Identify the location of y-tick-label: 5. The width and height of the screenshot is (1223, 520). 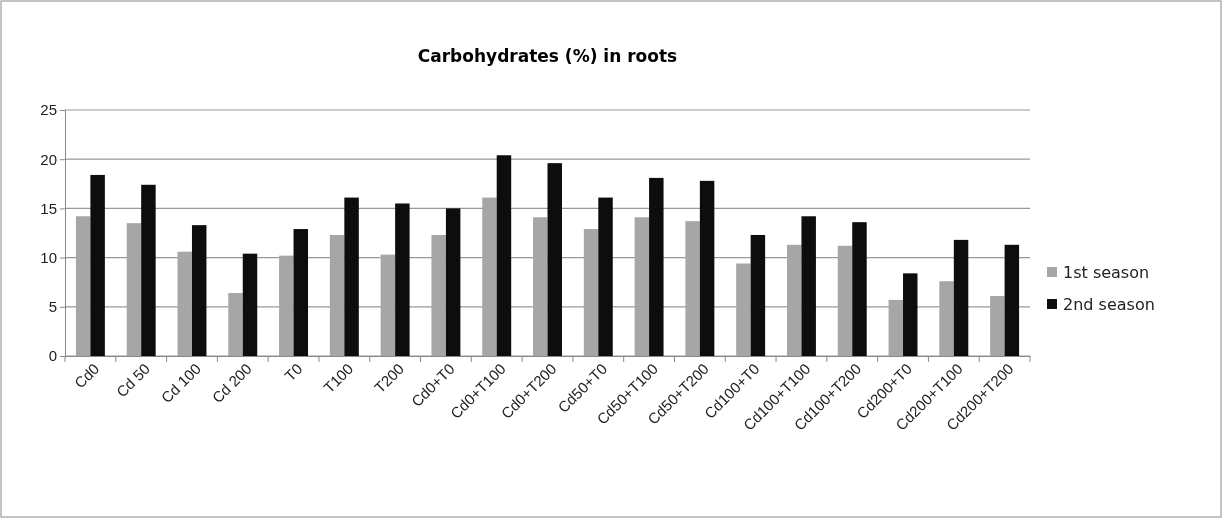
(52, 307).